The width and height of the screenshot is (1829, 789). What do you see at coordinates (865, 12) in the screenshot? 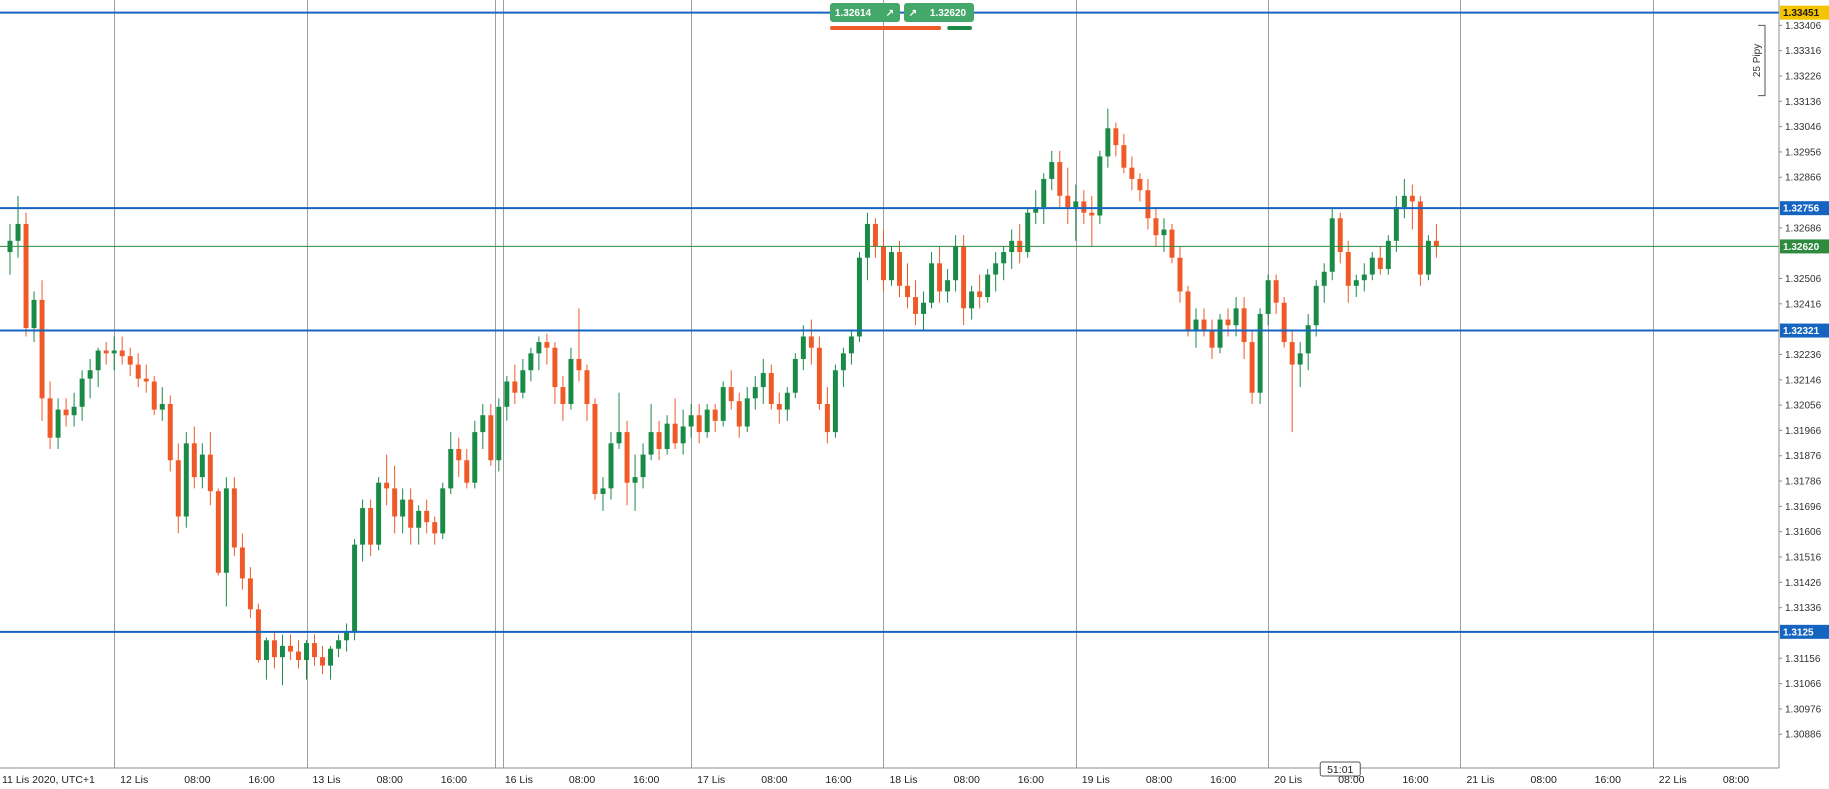
I see `sell-button` at bounding box center [865, 12].